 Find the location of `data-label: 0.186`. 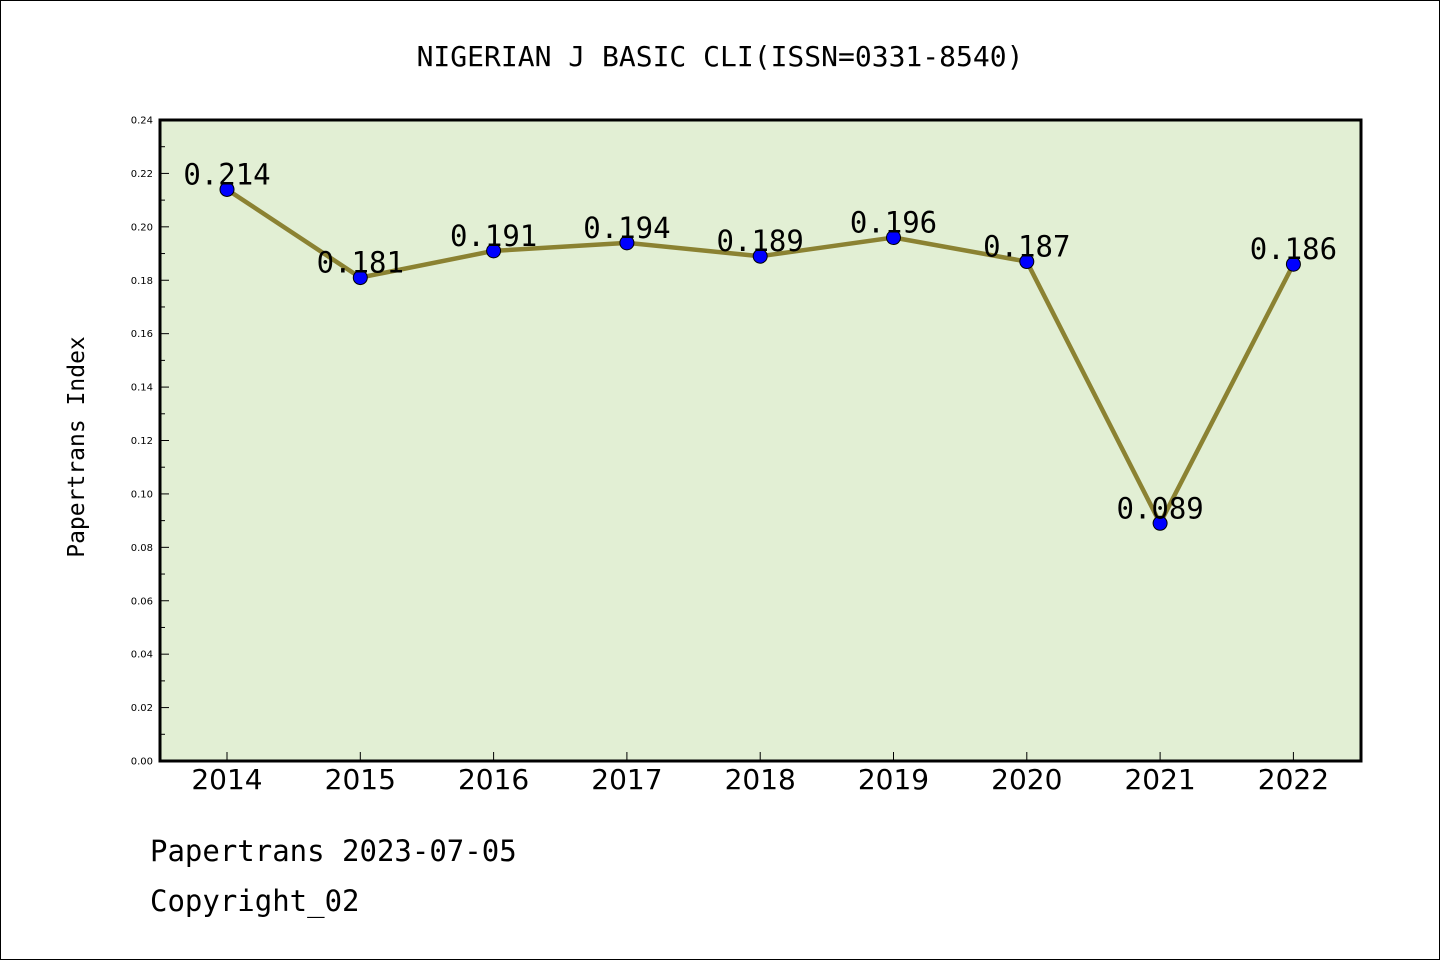

data-label: 0.186 is located at coordinates (1293, 249).